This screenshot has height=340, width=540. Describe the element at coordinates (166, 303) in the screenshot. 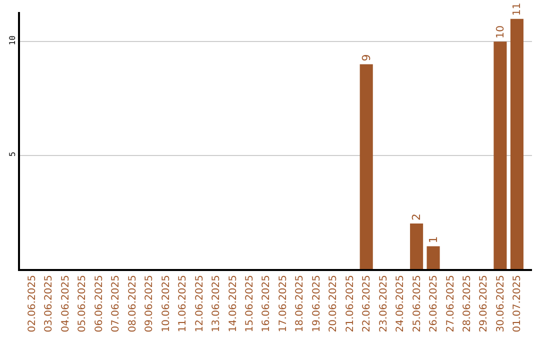

I see `x-tick-label: 10.06.2025` at that location.